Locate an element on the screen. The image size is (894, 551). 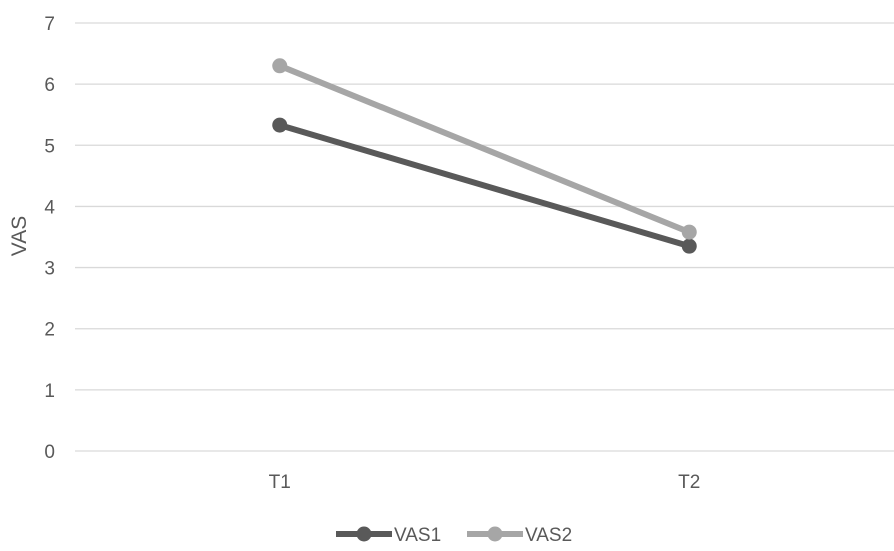
legend-item: VAS1 is located at coordinates (388, 535).